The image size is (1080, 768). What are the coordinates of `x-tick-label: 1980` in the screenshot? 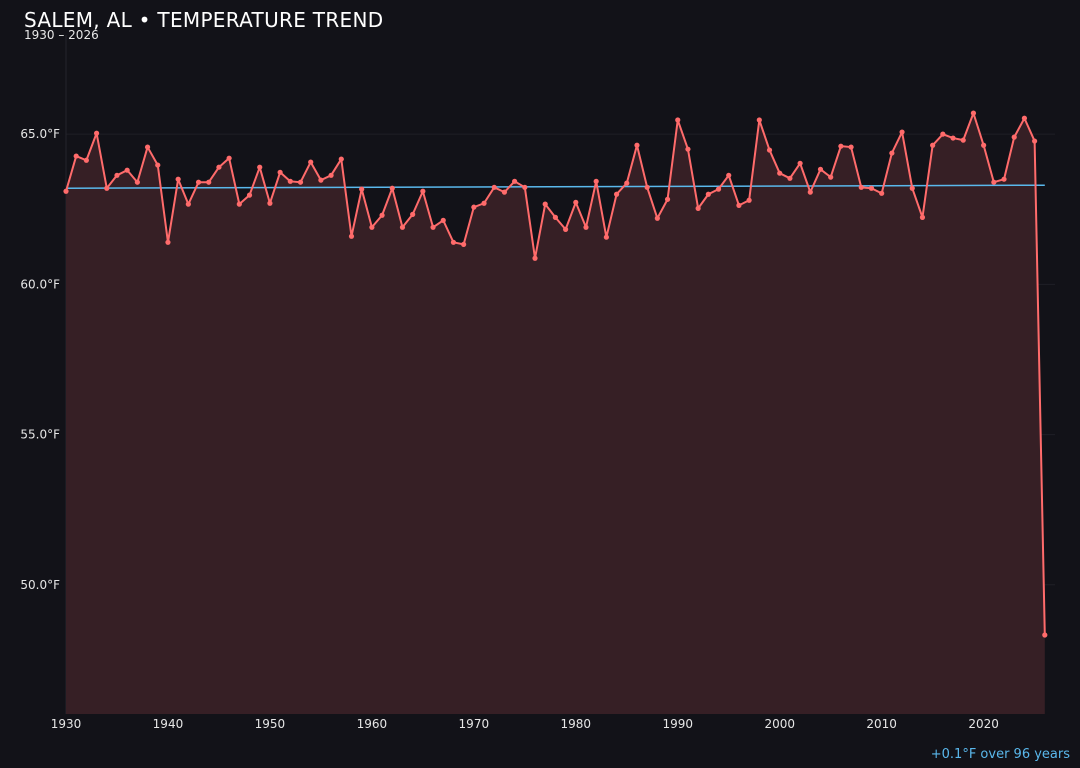 It's located at (576, 724).